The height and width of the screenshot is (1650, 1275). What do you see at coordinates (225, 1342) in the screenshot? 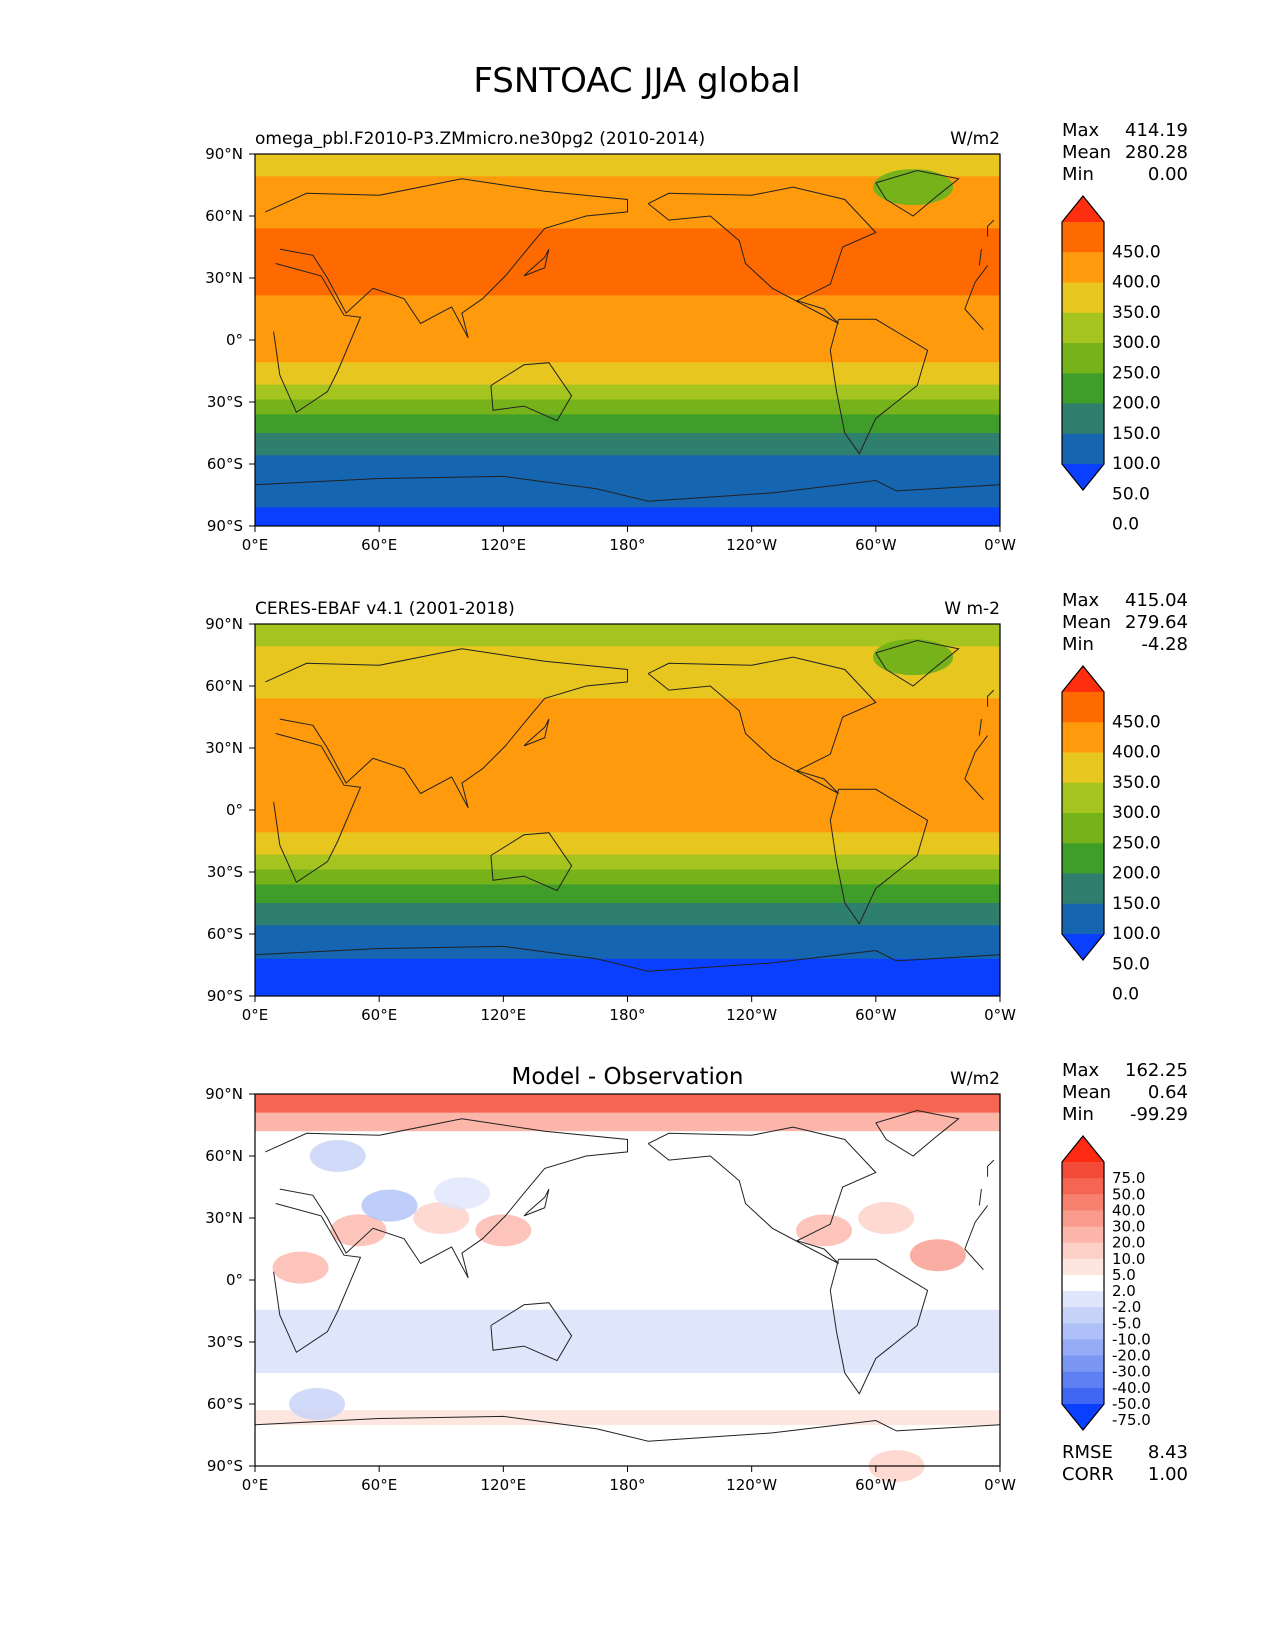
I see `y-tick-label: 30°S` at bounding box center [225, 1342].